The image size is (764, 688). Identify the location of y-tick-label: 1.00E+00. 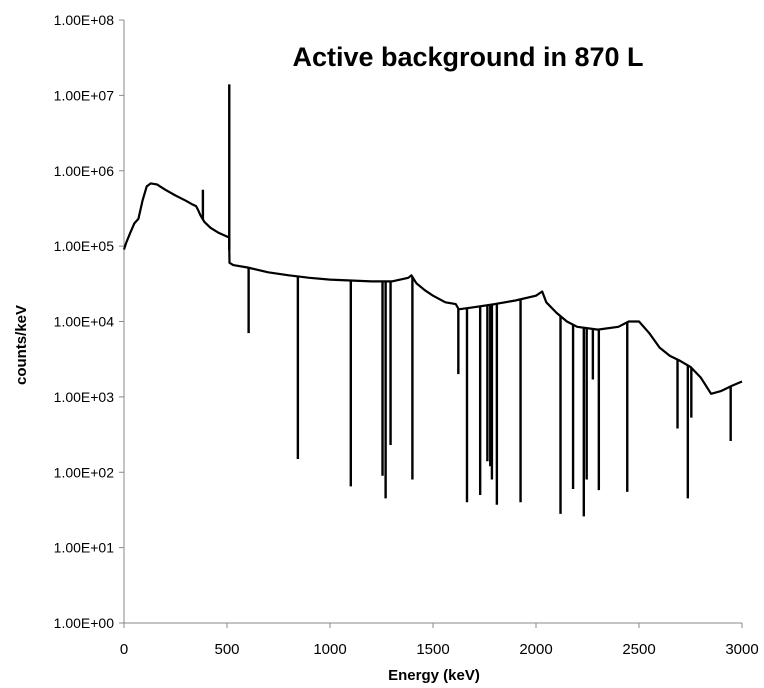
(84, 623).